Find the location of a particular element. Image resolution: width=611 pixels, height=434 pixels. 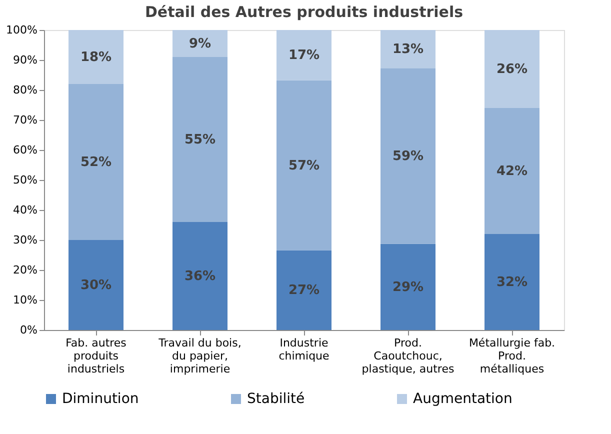

legend-label: Diminution is located at coordinates (100, 399).